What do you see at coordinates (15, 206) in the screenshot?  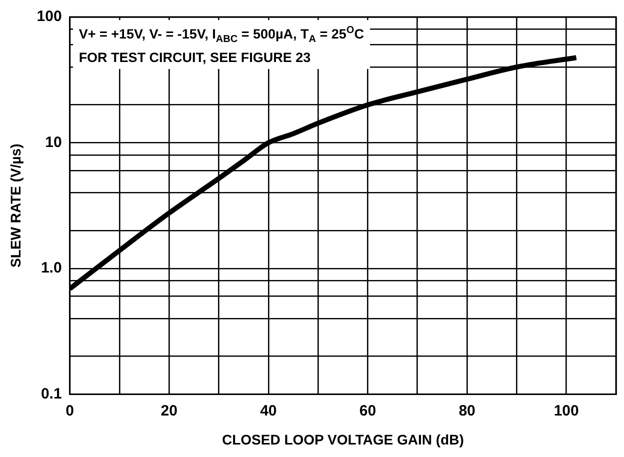 I see `y-axis-title: SLEW RATE (V/µs)` at bounding box center [15, 206].